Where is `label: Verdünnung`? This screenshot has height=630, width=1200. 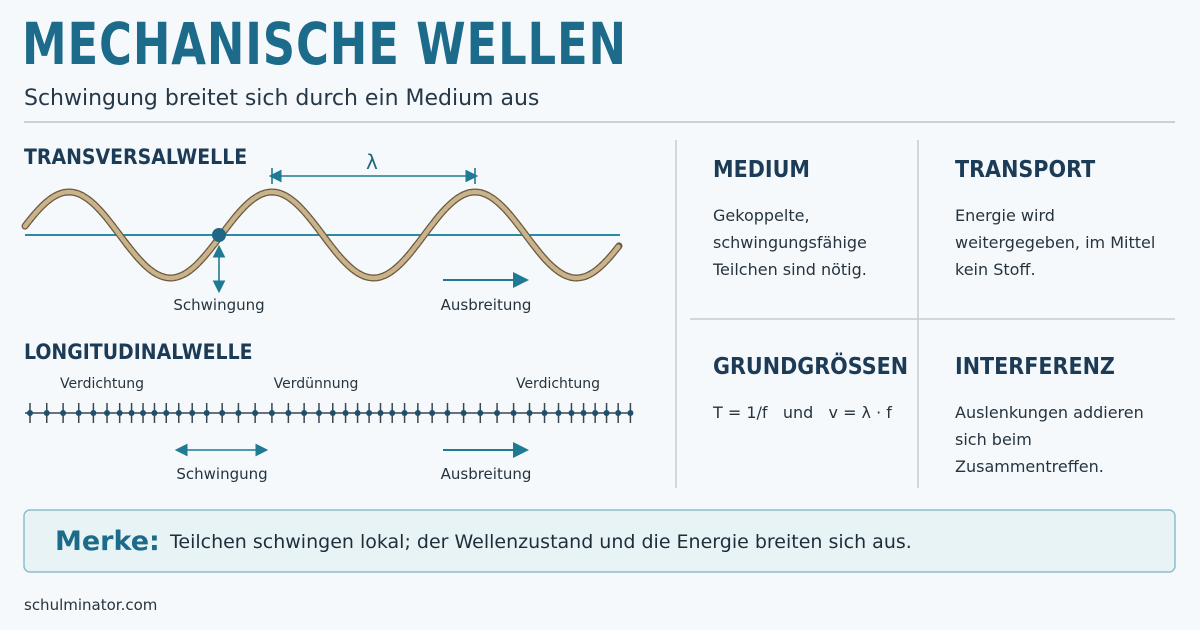 label: Verdünnung is located at coordinates (316, 384).